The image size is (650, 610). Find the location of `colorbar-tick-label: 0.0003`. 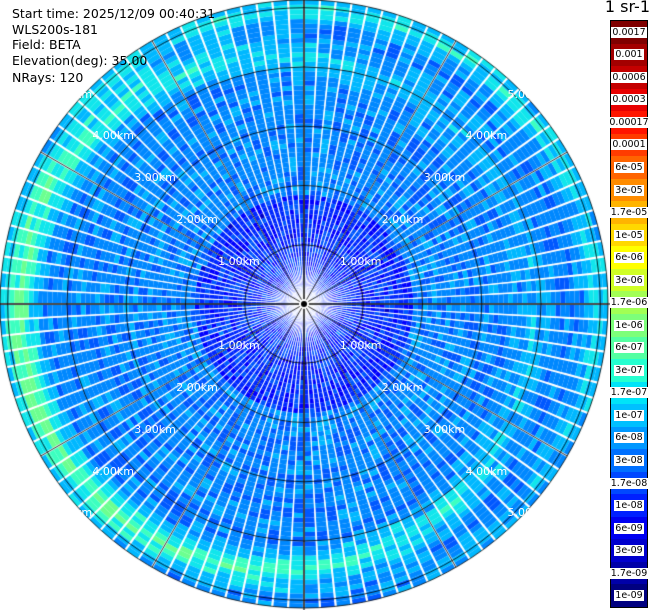

colorbar-tick-label: 0.0003 is located at coordinates (629, 100).